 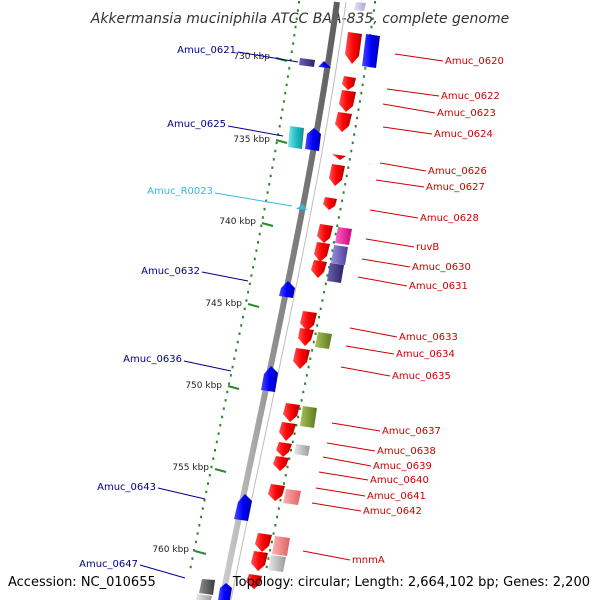 What do you see at coordinates (296, 137) in the screenshot?
I see `gene-amuc-0625a` at bounding box center [296, 137].